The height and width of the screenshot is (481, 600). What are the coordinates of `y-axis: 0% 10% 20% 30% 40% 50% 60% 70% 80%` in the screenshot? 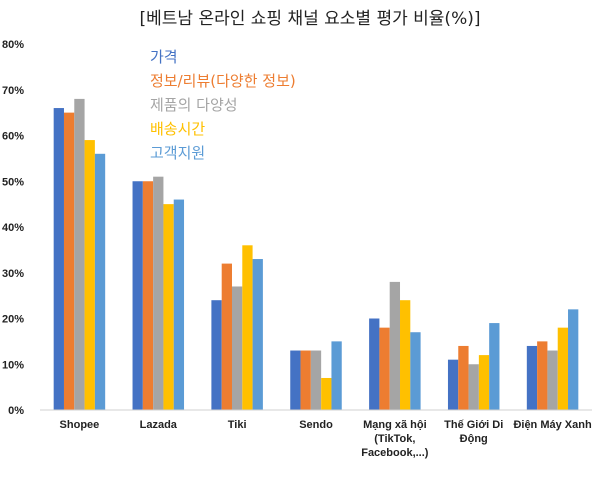 It's located at (13, 228).